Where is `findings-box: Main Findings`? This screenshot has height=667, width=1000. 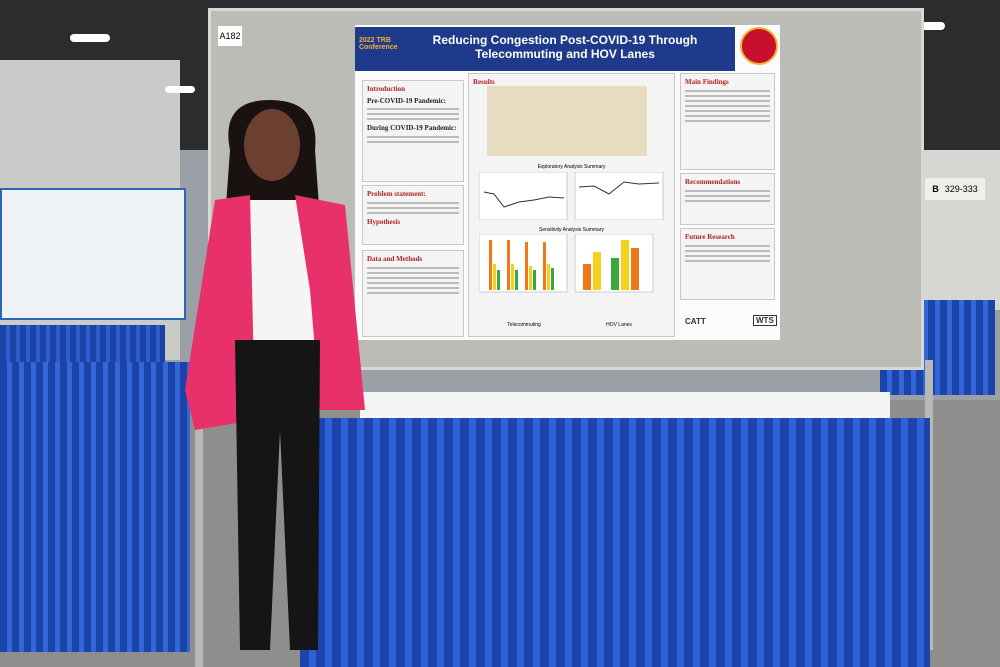
findings-box: Main Findings is located at coordinates (727, 121).